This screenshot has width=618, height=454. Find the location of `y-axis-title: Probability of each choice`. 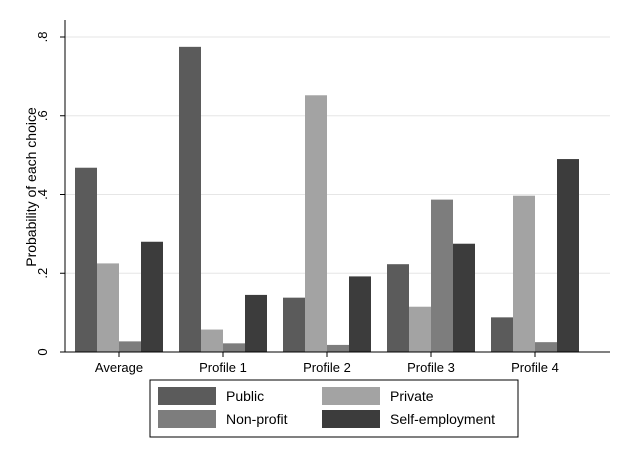

y-axis-title: Probability of each choice is located at coordinates (31, 187).